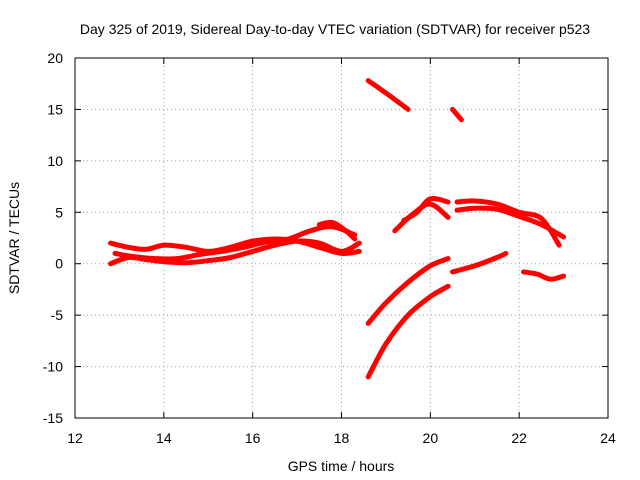  Describe the element at coordinates (608, 438) in the screenshot. I see `x-tick-label: 24` at that location.